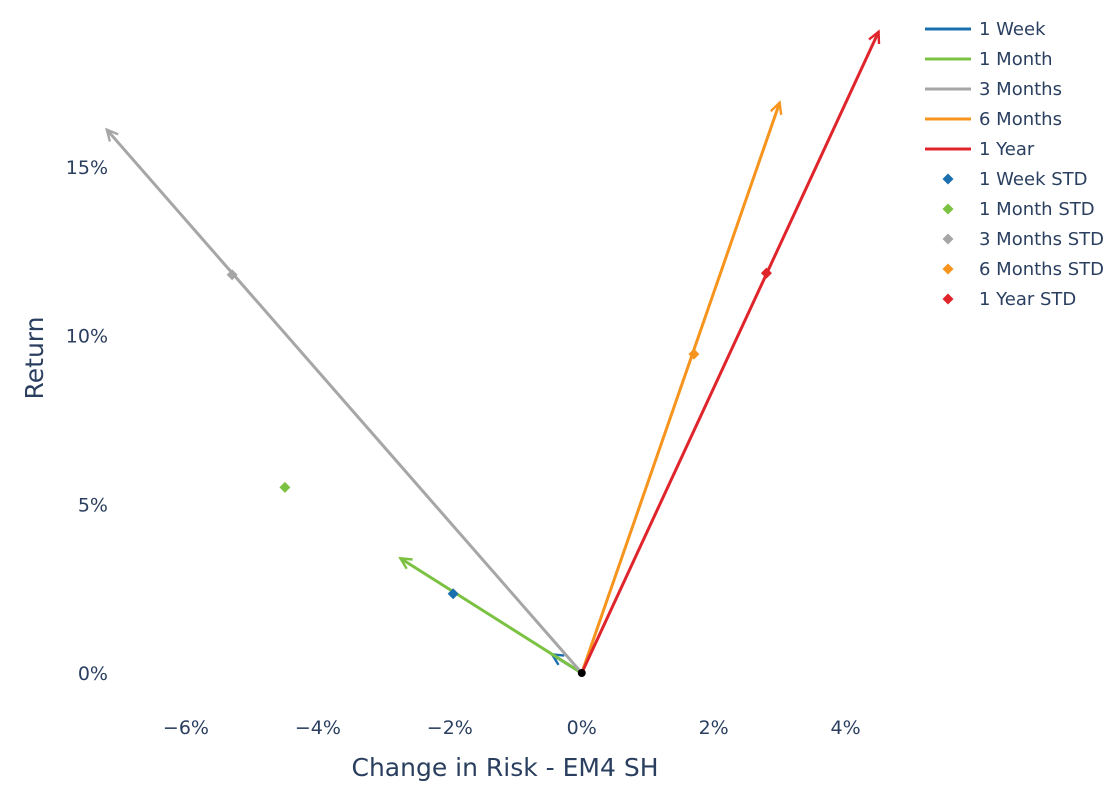 Image resolution: width=1114 pixels, height=799 pixels. I want to click on arrowhead-1-month, so click(405, 563).